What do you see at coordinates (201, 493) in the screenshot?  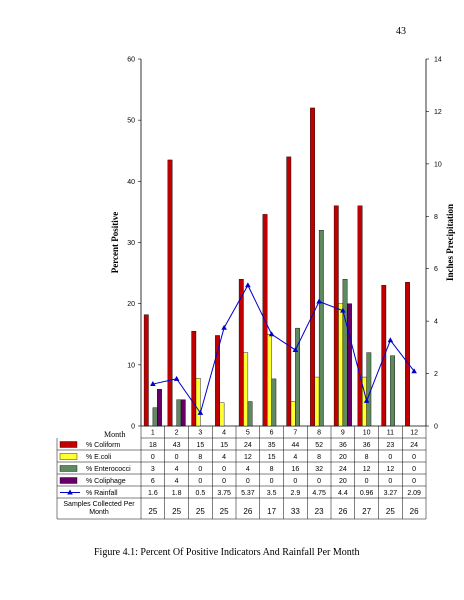 I see `data-label: 0.5` at bounding box center [201, 493].